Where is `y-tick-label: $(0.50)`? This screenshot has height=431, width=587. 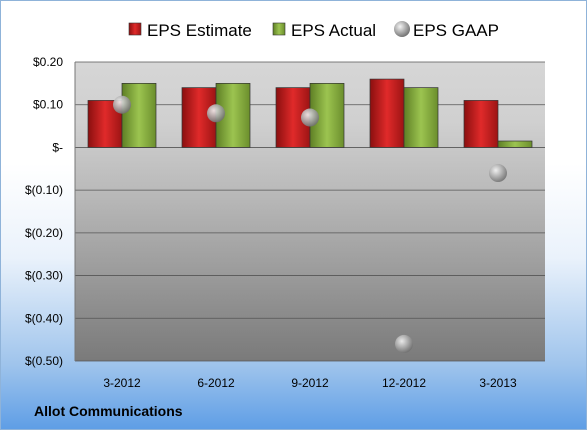 y-tick-label: $(0.50) is located at coordinates (44, 361).